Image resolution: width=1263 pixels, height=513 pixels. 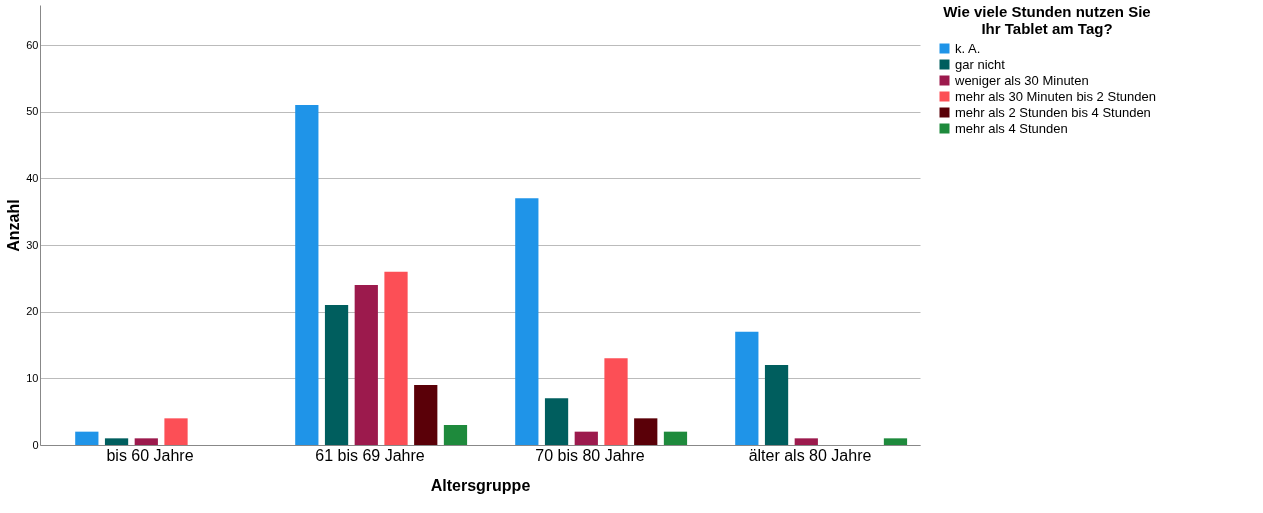 What do you see at coordinates (1055, 96) in the screenshot?
I see `legend-label: mehr als 30 Minuten bis 2 Stunden` at bounding box center [1055, 96].